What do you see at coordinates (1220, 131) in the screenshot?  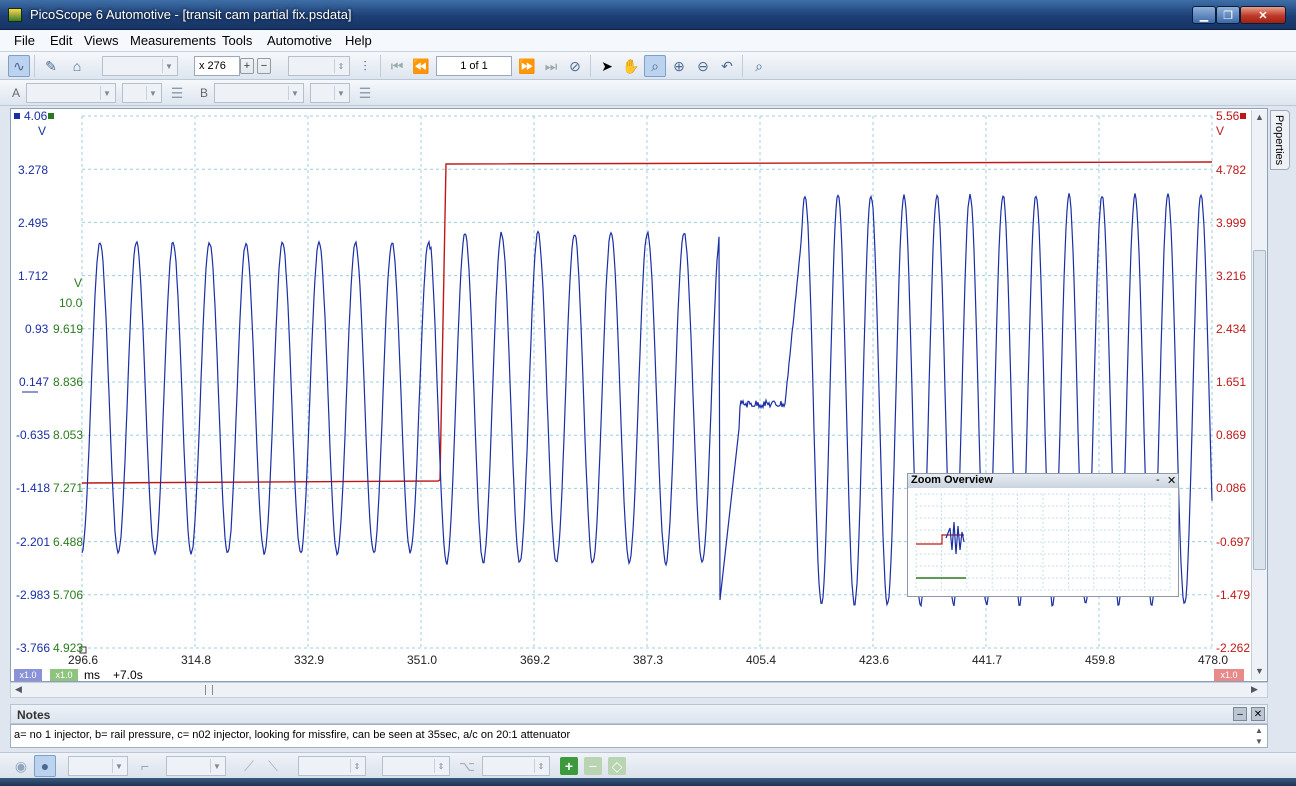 I see `red-axis-unit: V` at bounding box center [1220, 131].